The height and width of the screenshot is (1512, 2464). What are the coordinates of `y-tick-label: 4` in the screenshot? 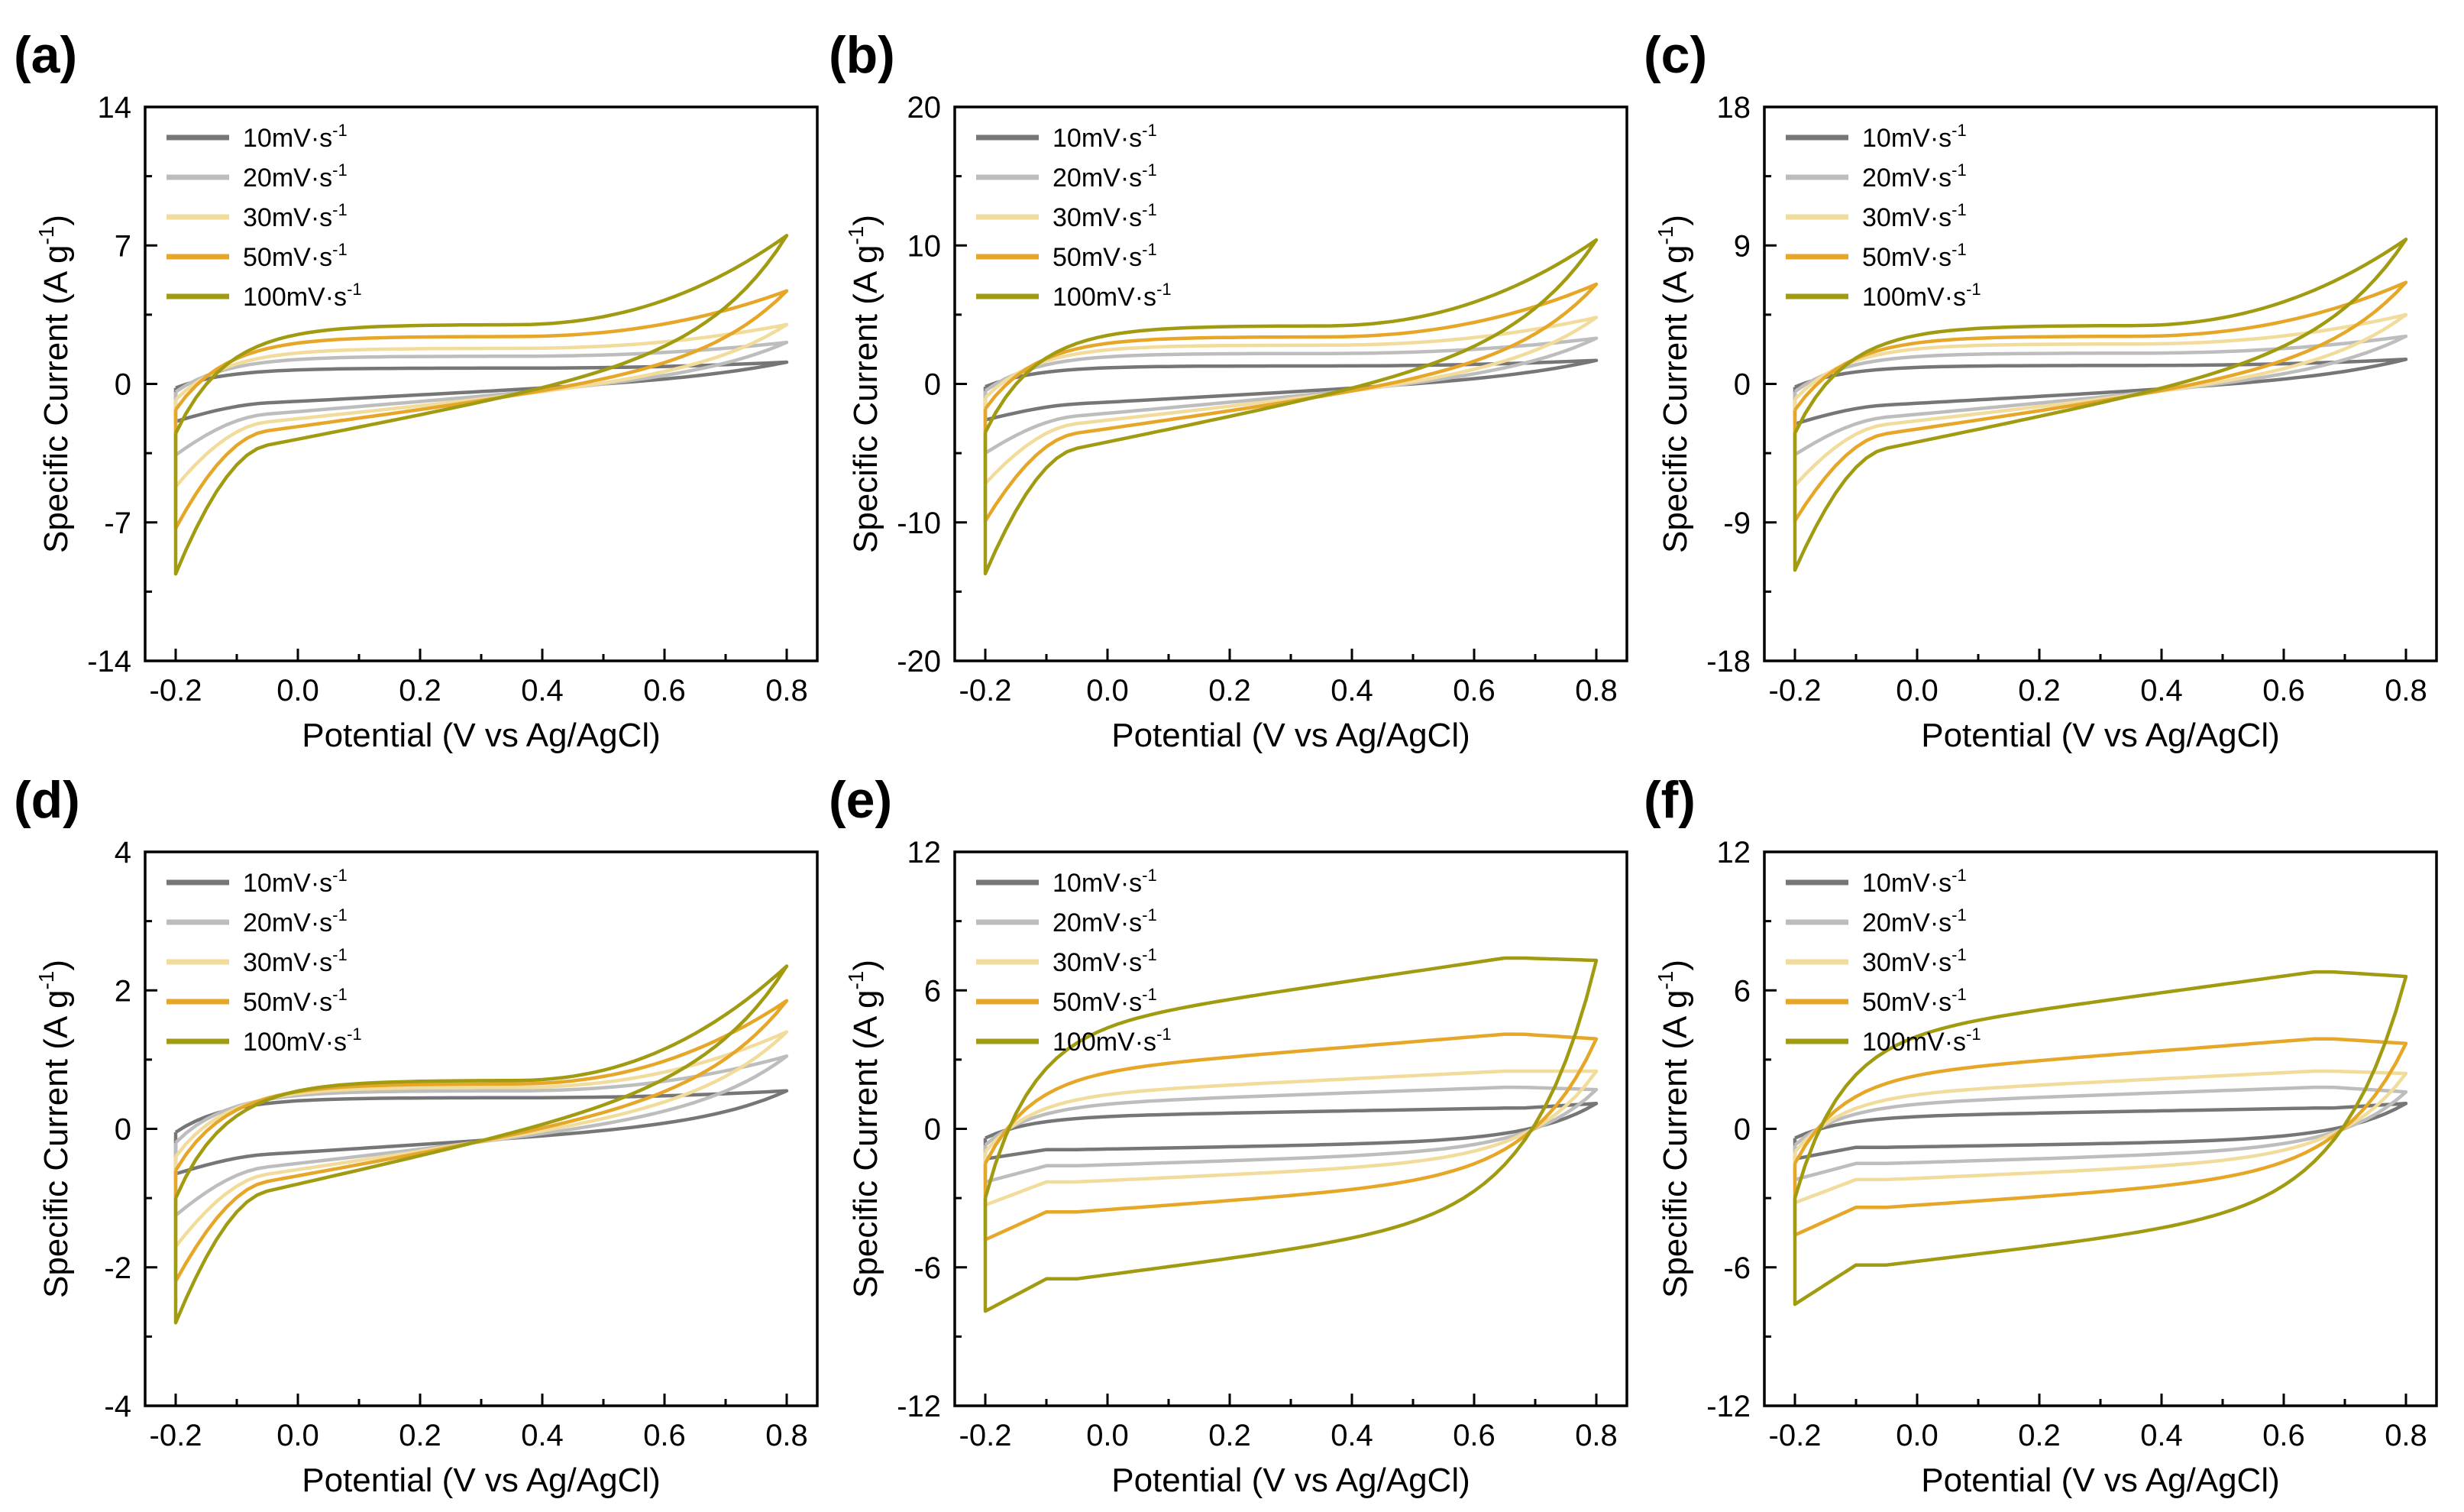 It's located at (123, 853).